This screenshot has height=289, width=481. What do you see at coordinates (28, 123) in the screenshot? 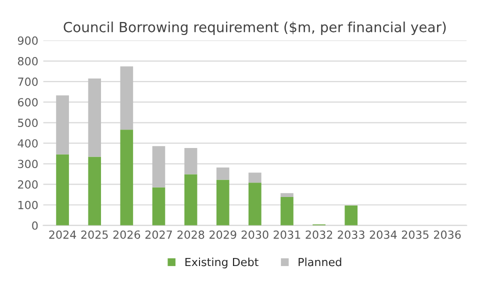
I see `y-tick-label: 500` at bounding box center [28, 123].